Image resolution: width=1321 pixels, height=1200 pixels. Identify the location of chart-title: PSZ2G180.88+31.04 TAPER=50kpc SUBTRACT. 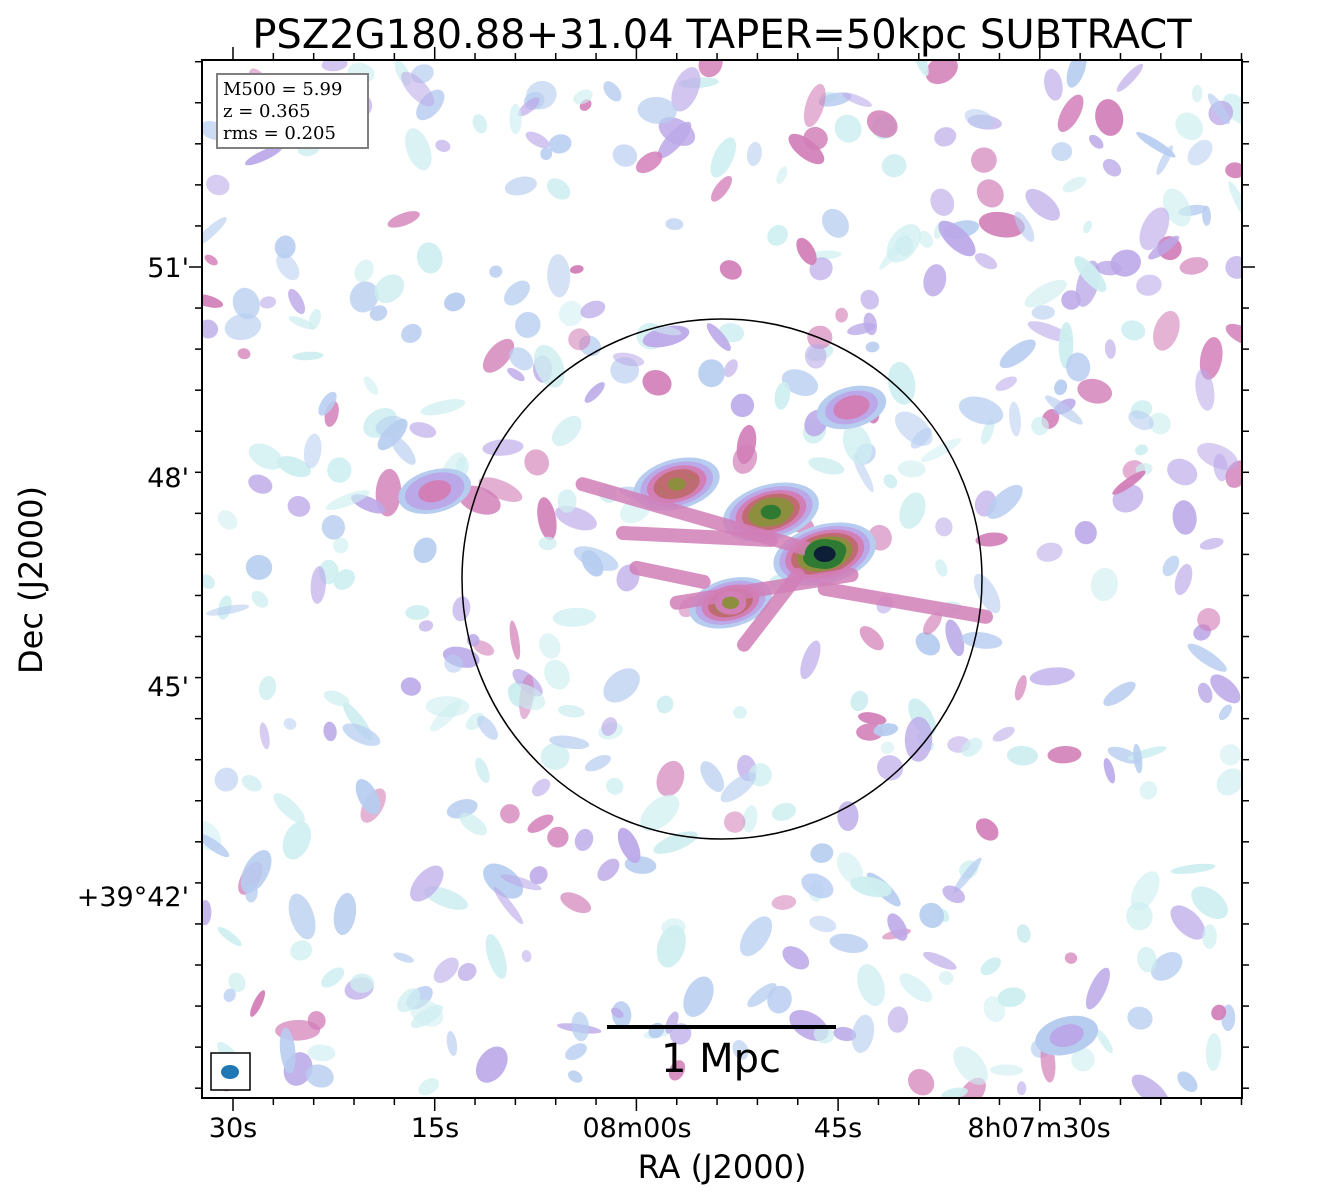
(722, 35).